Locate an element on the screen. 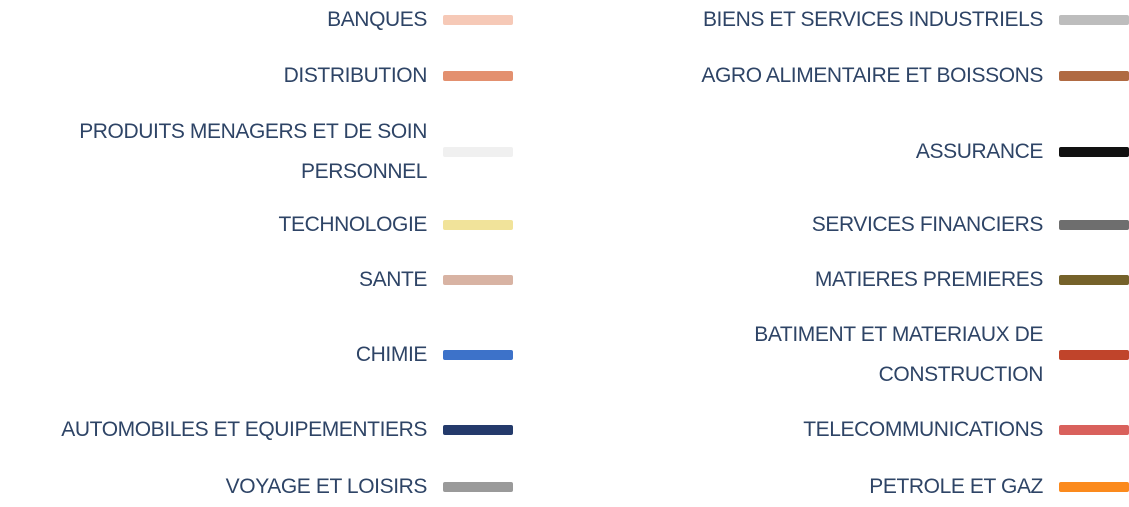 The height and width of the screenshot is (507, 1129). legend-item: BATIMENT ET MATERIAUX DE CONSTRUCTION is located at coordinates (864, 355).